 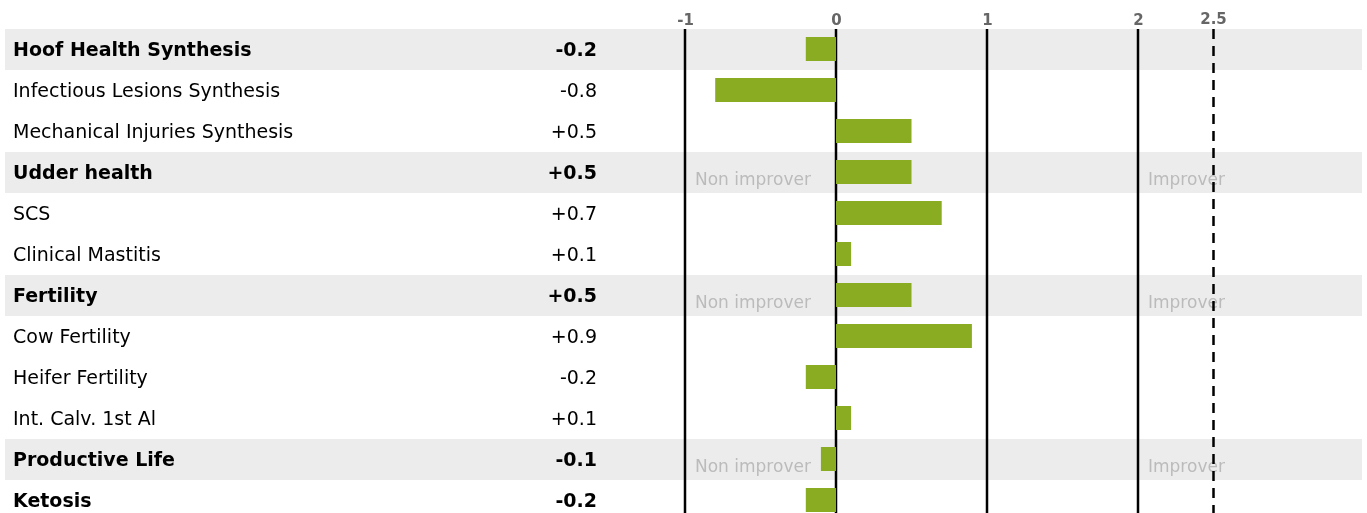 What do you see at coordinates (52, 500) in the screenshot?
I see `y-tick-label: Ketosis` at bounding box center [52, 500].